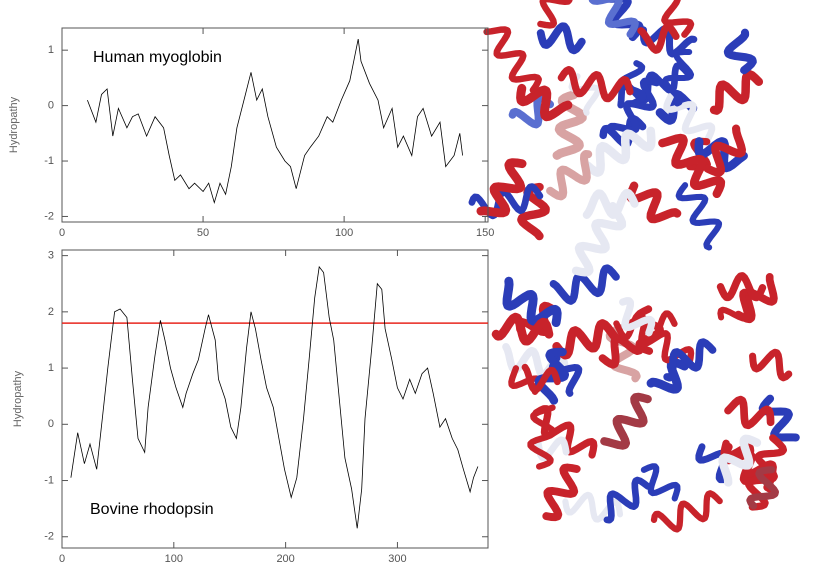  I want to click on annotation: Human myoglobin, so click(157, 57).